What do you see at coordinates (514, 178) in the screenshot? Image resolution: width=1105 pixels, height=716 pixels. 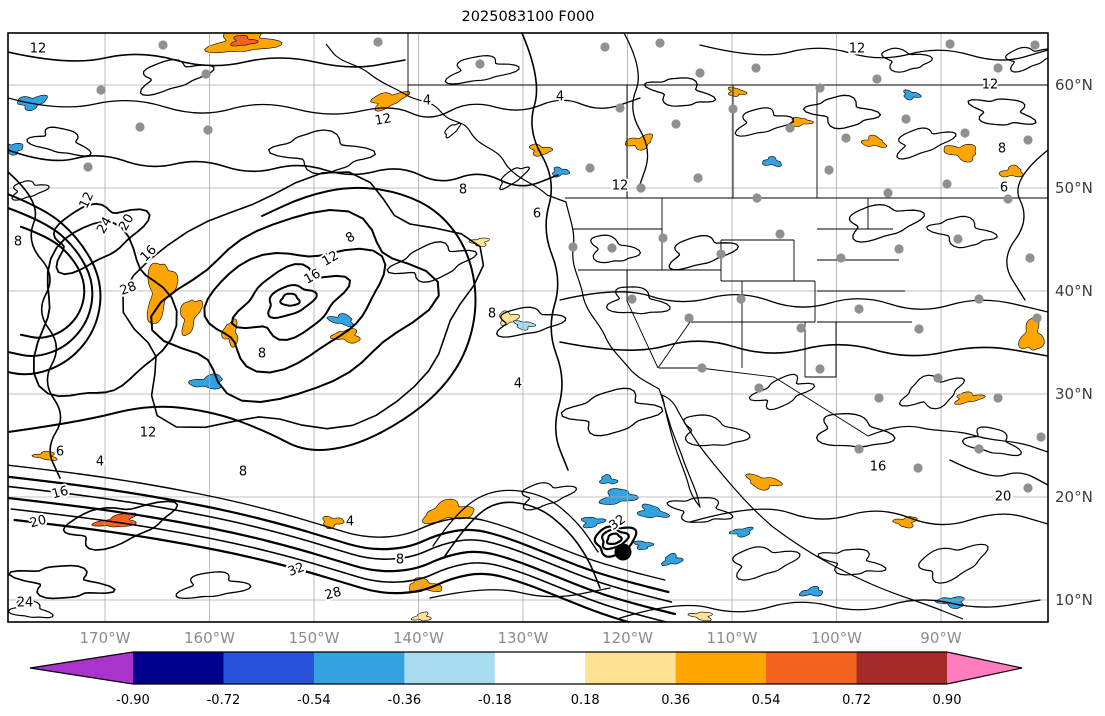 I see `island-vancouver` at bounding box center [514, 178].